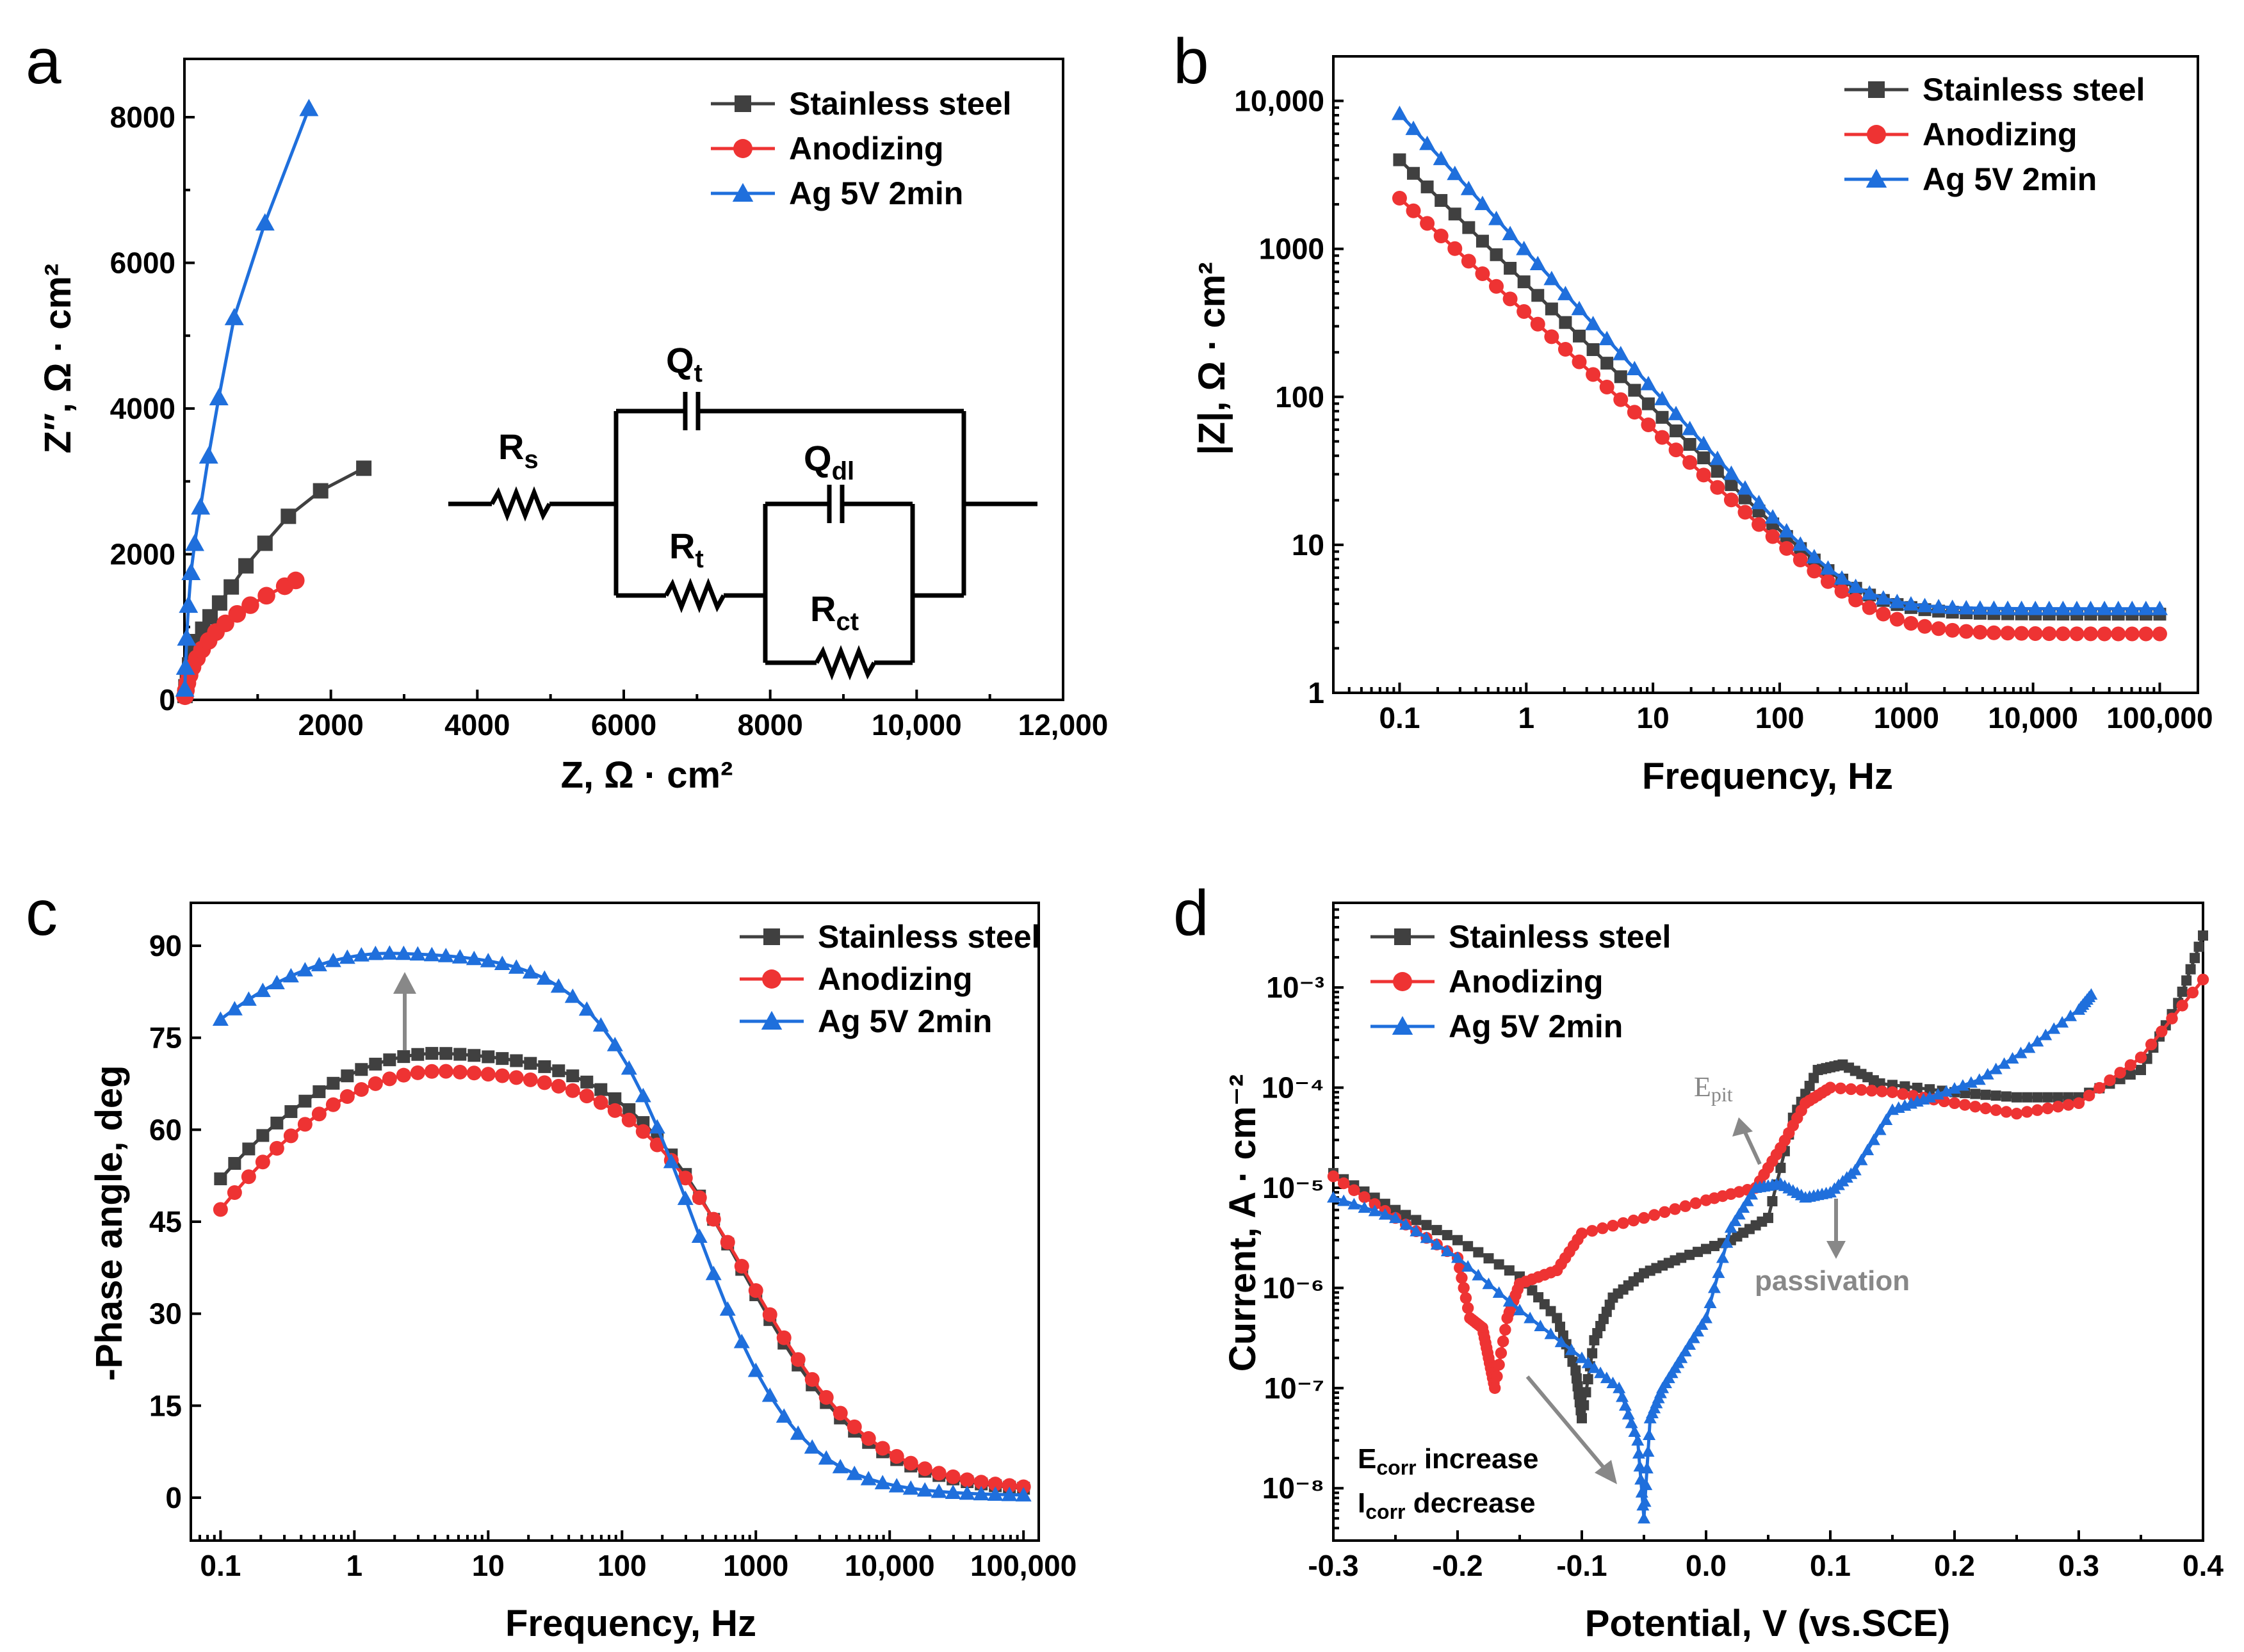 This screenshot has width=2244, height=1652. I want to click on increase-arrow-icon, so click(404, 1011).